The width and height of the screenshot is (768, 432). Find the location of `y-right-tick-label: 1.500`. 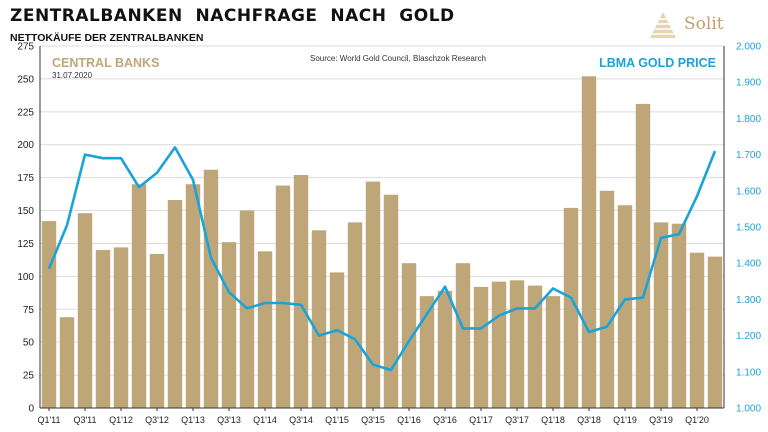

y-right-tick-label: 1.500 is located at coordinates (748, 228).